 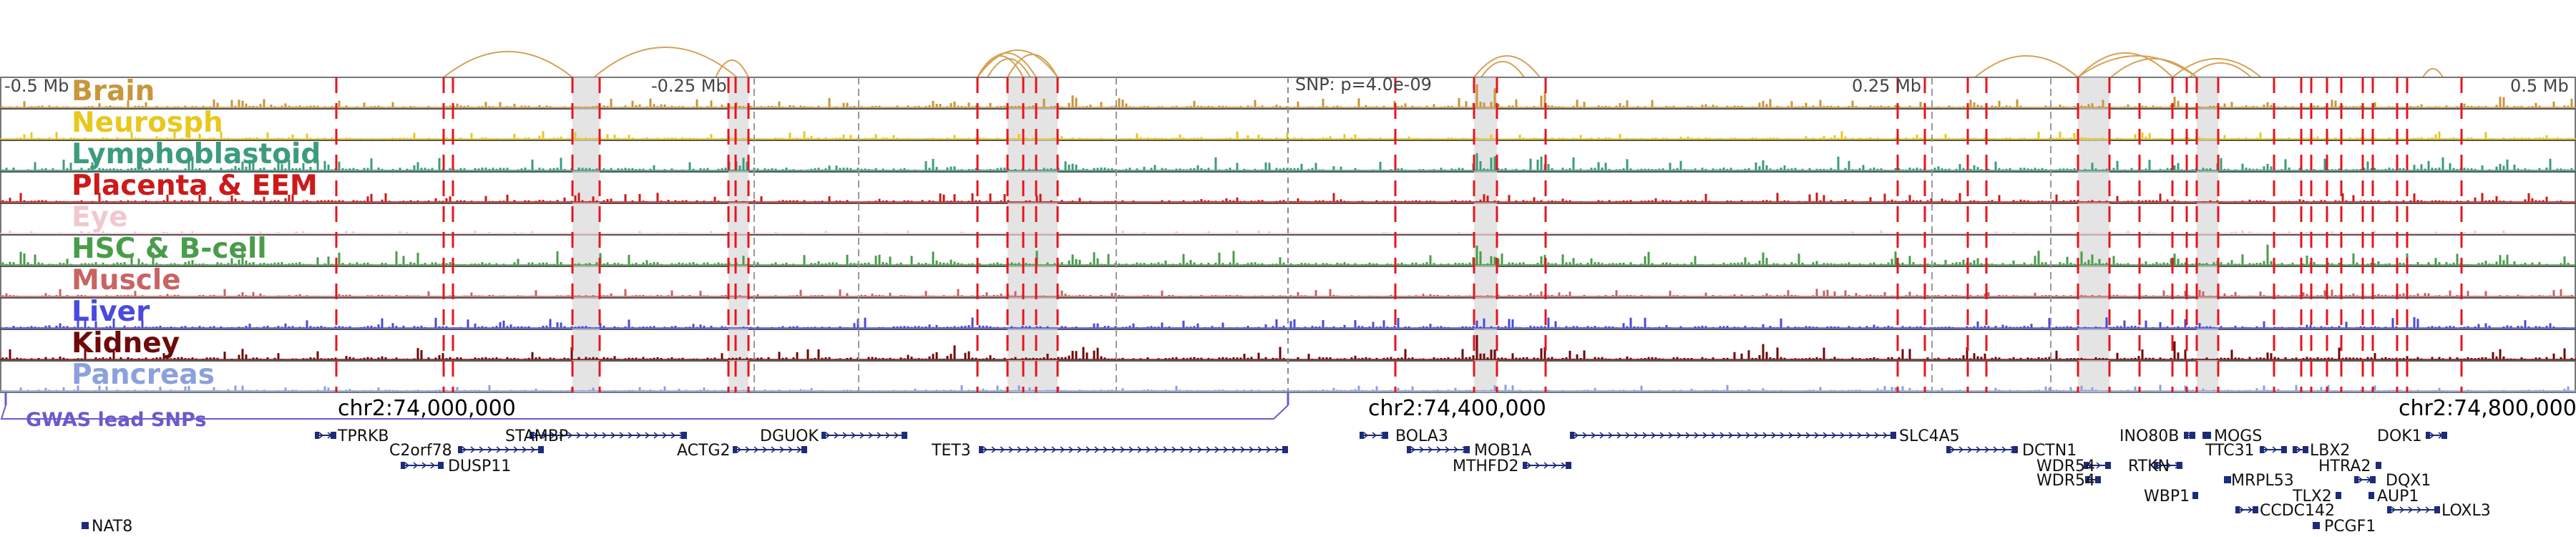 I want to click on gene-model: MTHFD2, so click(x=1512, y=466).